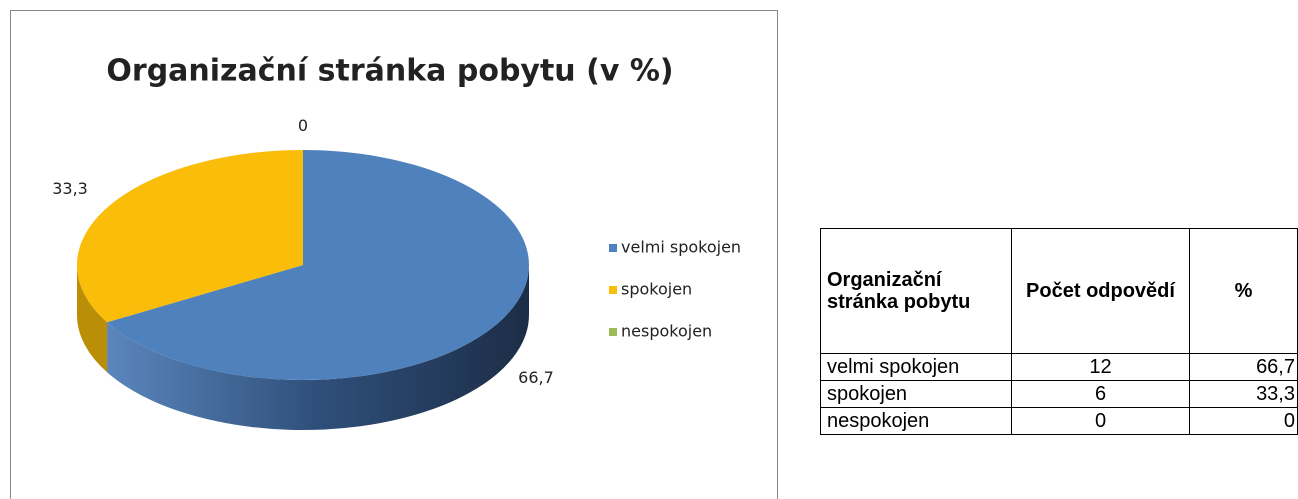 The width and height of the screenshot is (1298, 499). I want to click on table-cell: spokojen, so click(916, 394).